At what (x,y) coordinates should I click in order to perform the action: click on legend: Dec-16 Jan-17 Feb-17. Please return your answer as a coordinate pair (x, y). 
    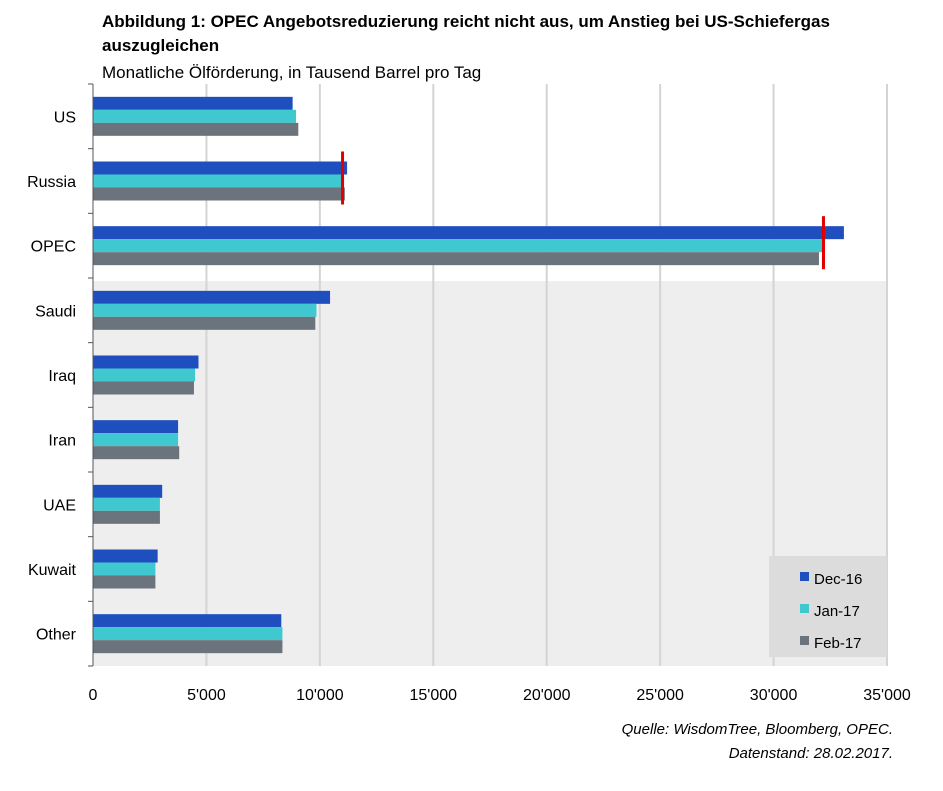
    Looking at the image, I should click on (828, 606).